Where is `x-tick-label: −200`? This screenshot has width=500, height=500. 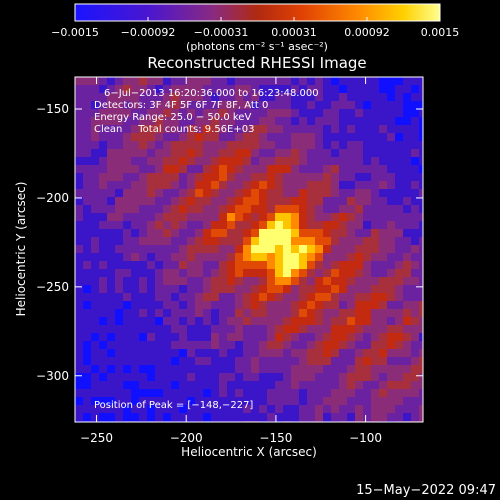 x-tick-label: −200 is located at coordinates (186, 438).